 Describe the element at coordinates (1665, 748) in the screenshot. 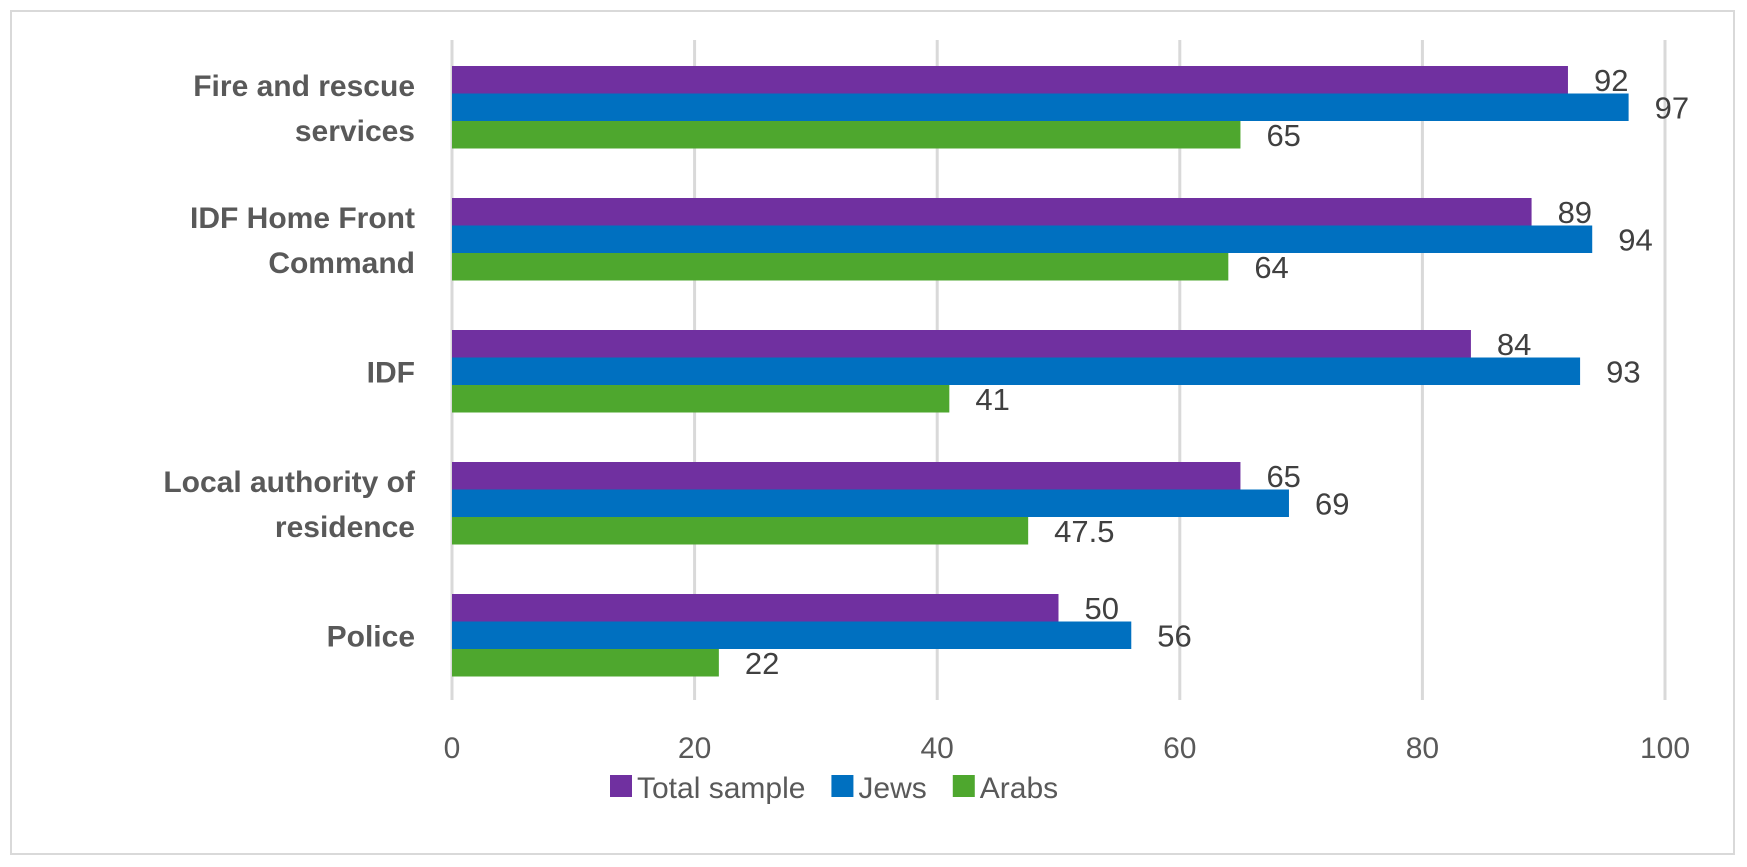

I see `x-tick-label: 100` at that location.